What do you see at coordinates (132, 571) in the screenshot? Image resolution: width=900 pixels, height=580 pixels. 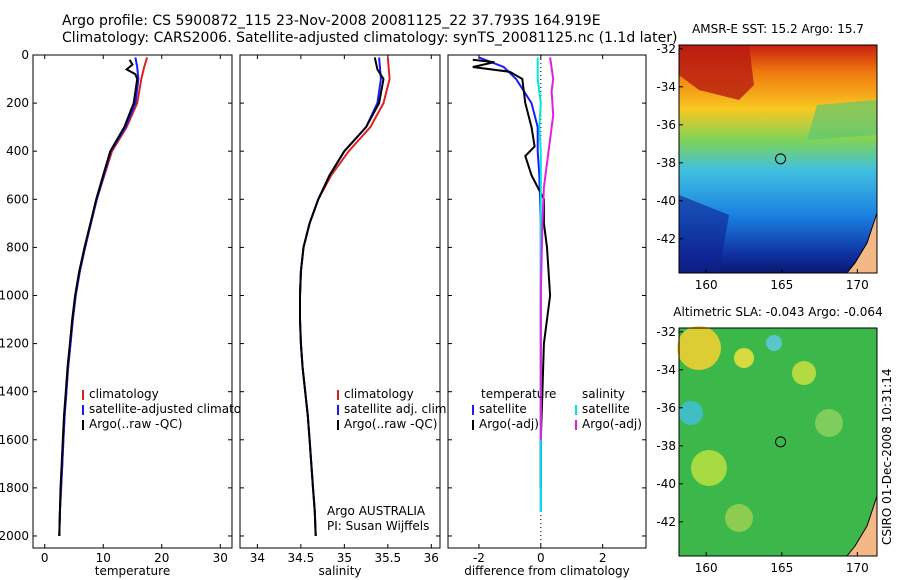 I see `x-axis-label: temperature` at bounding box center [132, 571].